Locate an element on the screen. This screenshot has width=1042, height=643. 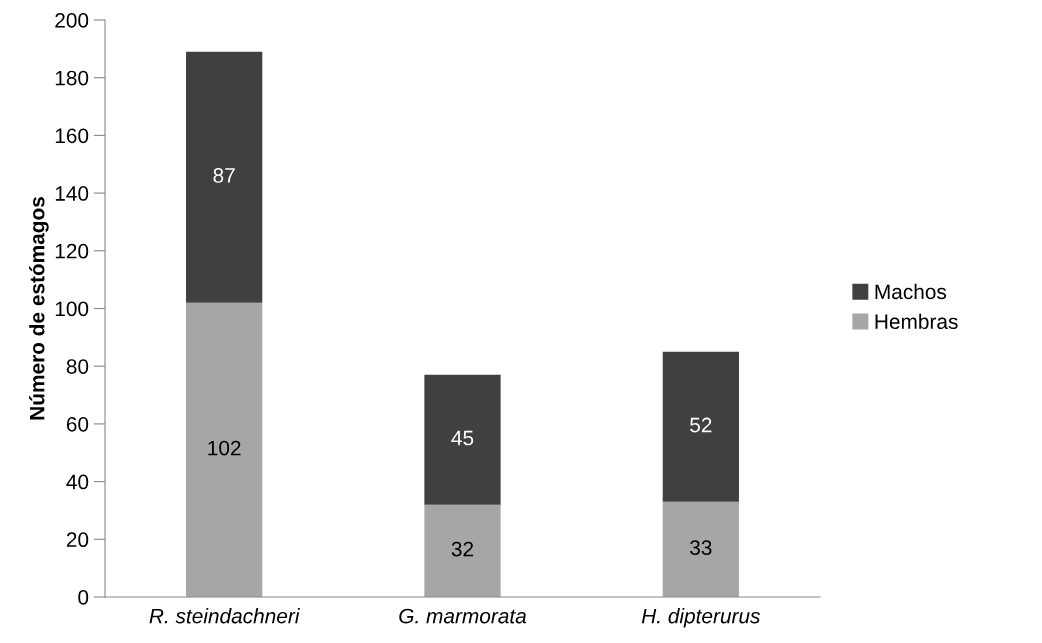
y-tick-label: 20 is located at coordinates (77, 540).